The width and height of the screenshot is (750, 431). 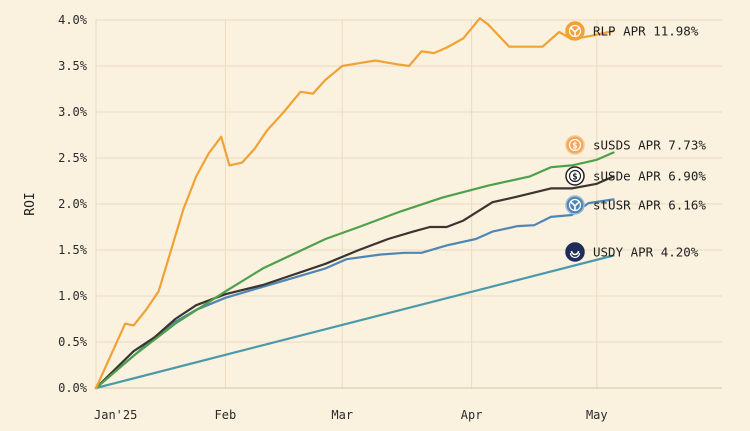 I want to click on susds-icon: $, so click(x=575, y=145).